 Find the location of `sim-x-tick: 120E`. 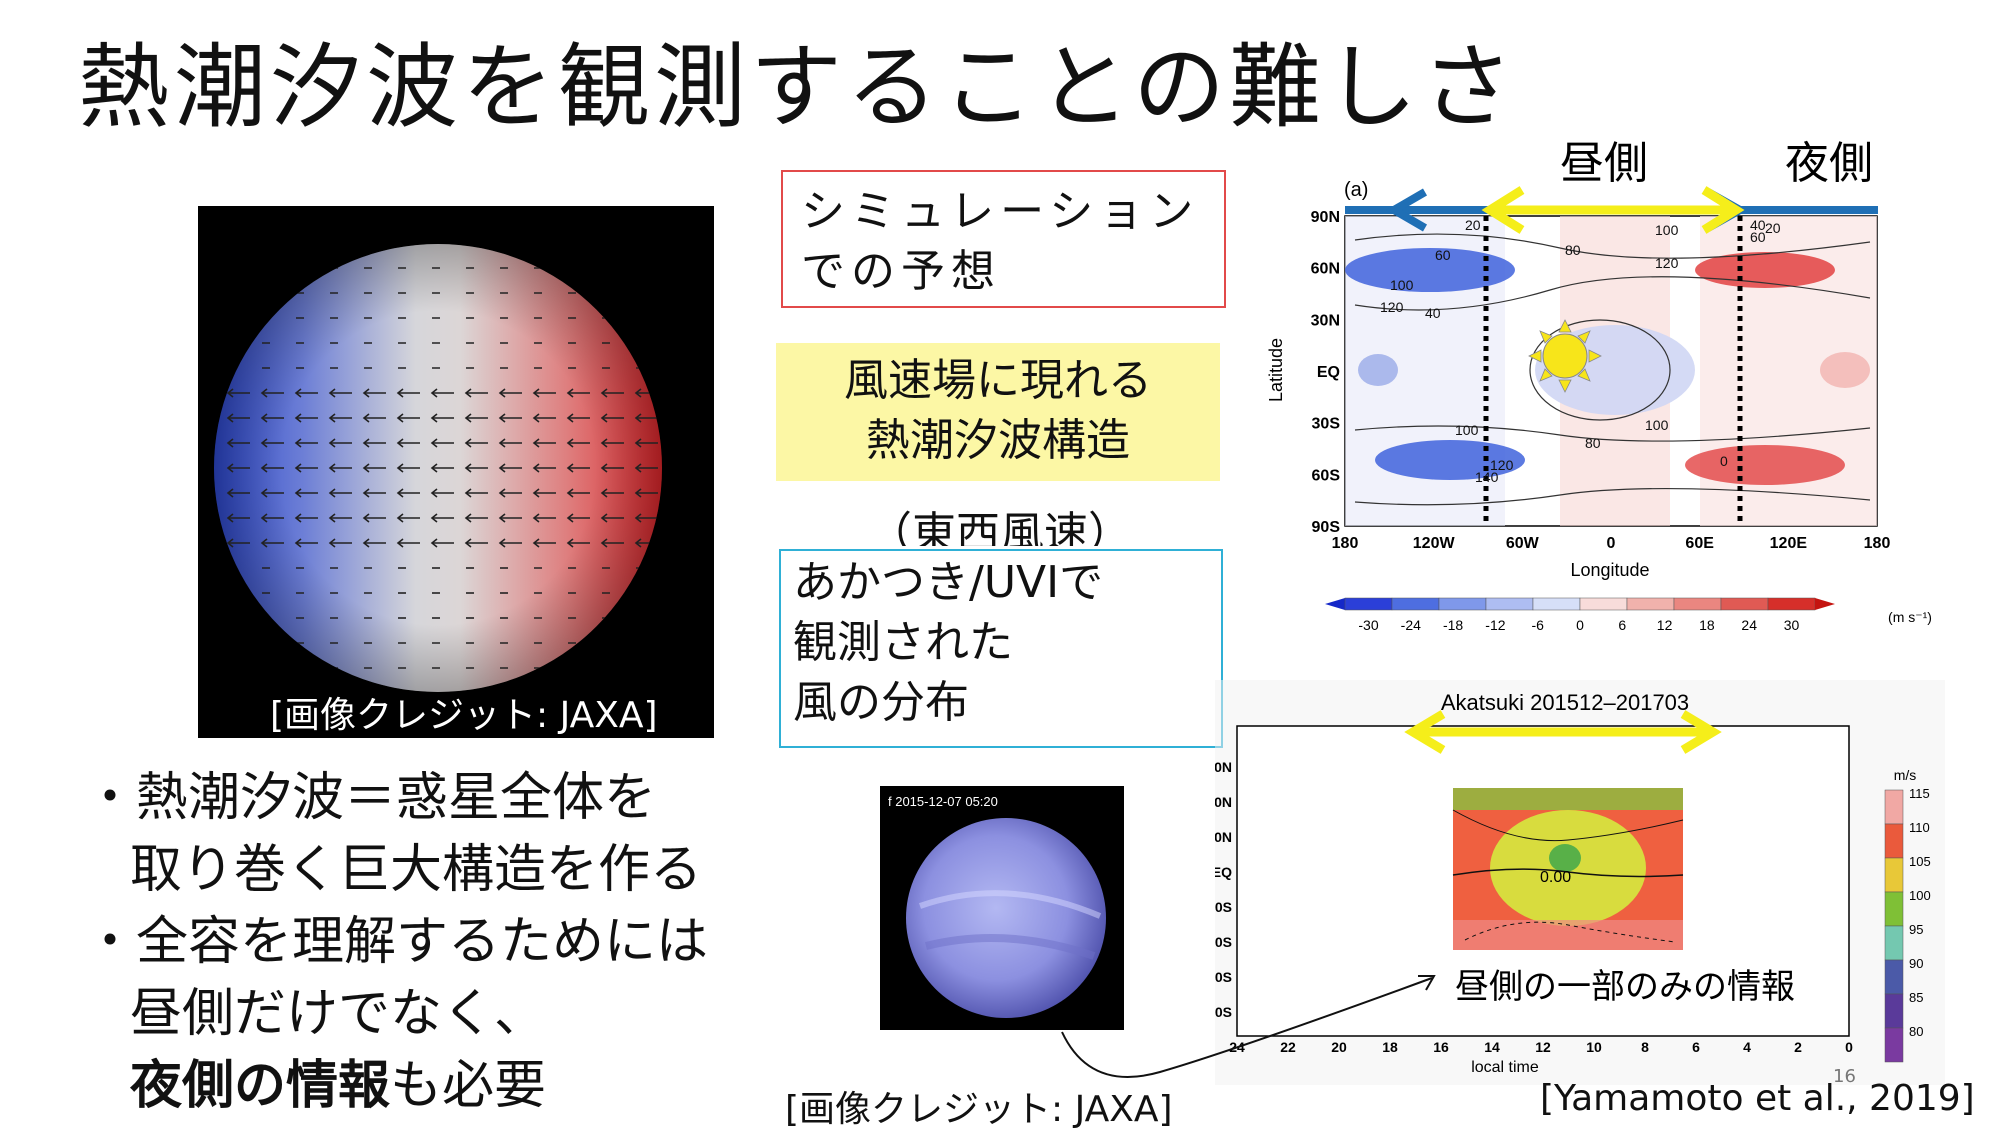

sim-x-tick: 120E is located at coordinates (1789, 543).